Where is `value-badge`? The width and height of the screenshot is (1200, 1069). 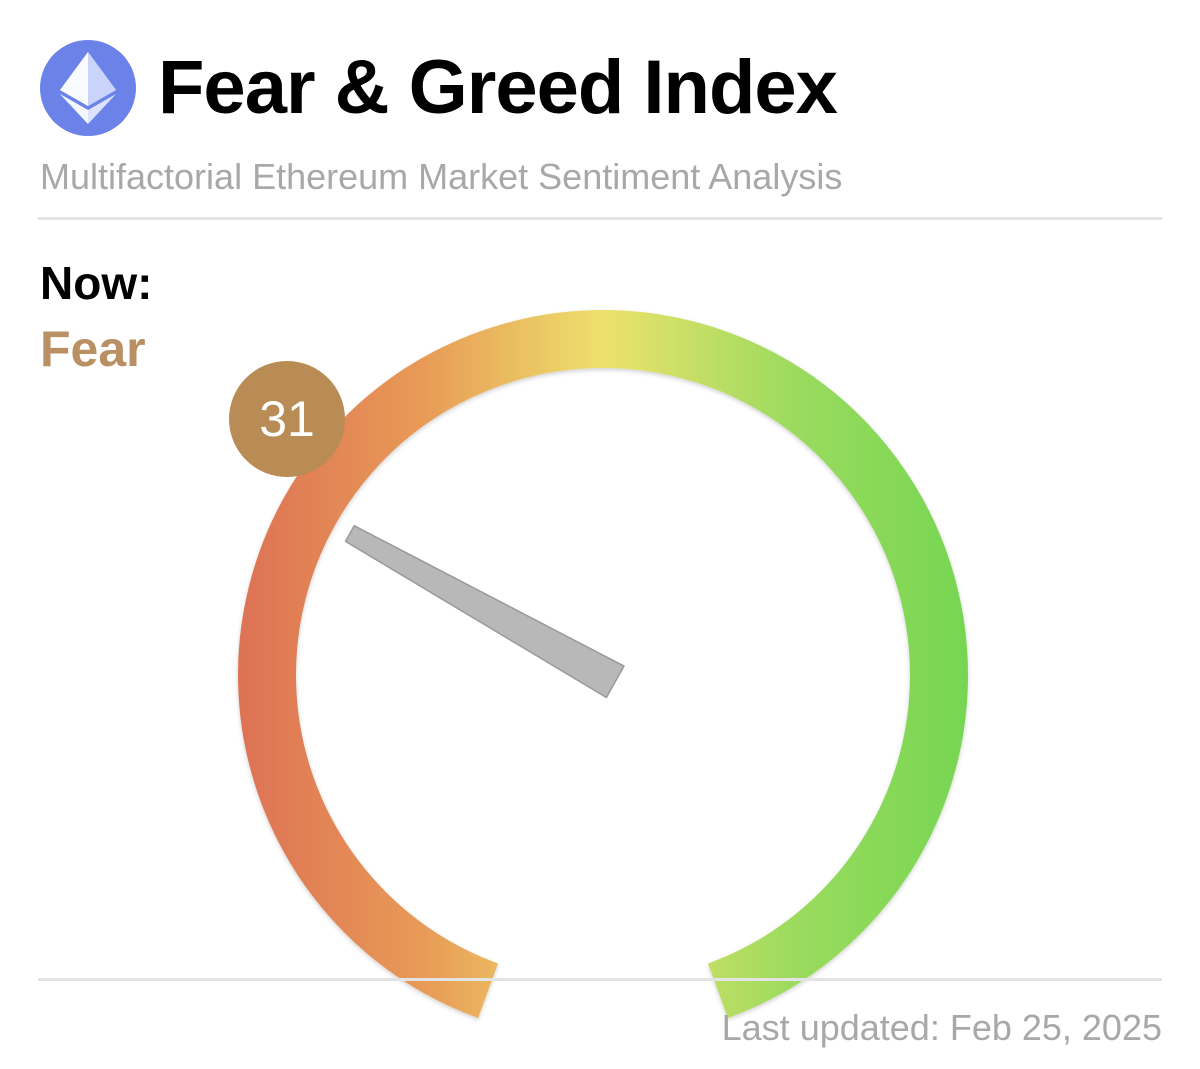 value-badge is located at coordinates (287, 419).